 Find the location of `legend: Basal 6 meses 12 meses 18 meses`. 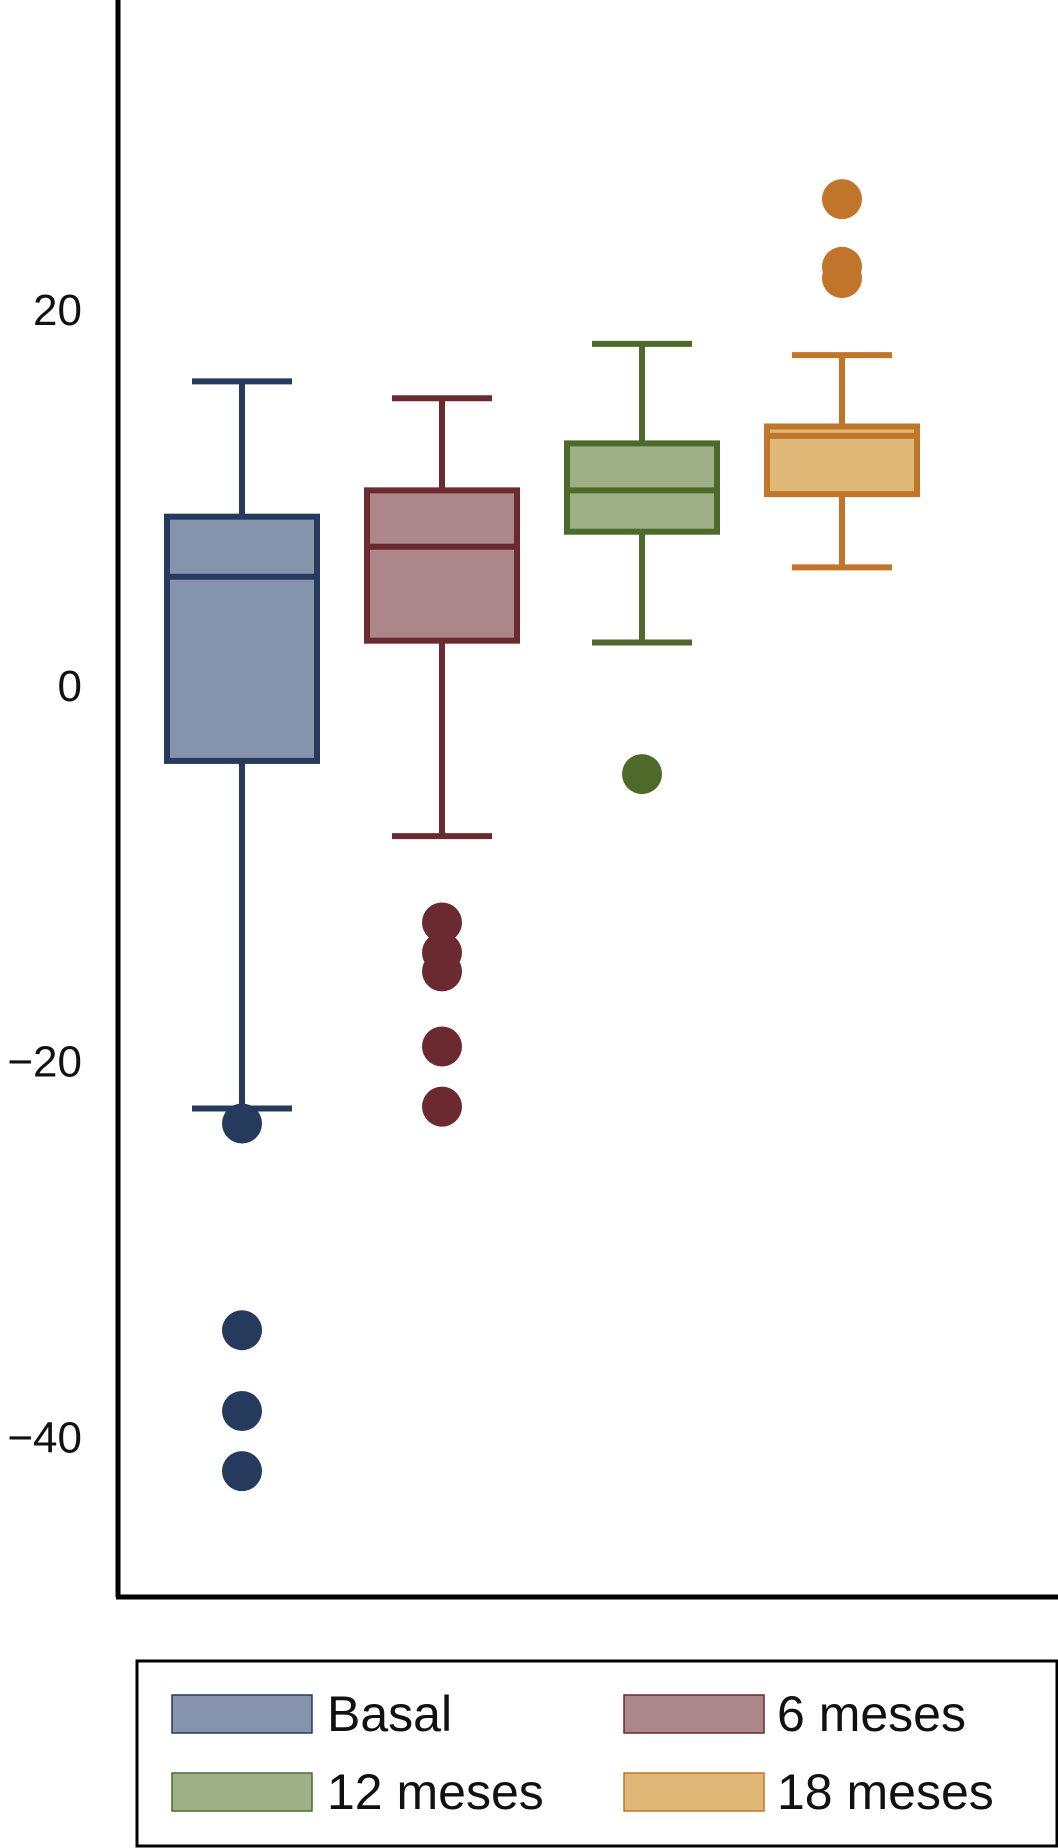

legend: Basal 6 meses 12 meses 18 meses is located at coordinates (596, 1753).